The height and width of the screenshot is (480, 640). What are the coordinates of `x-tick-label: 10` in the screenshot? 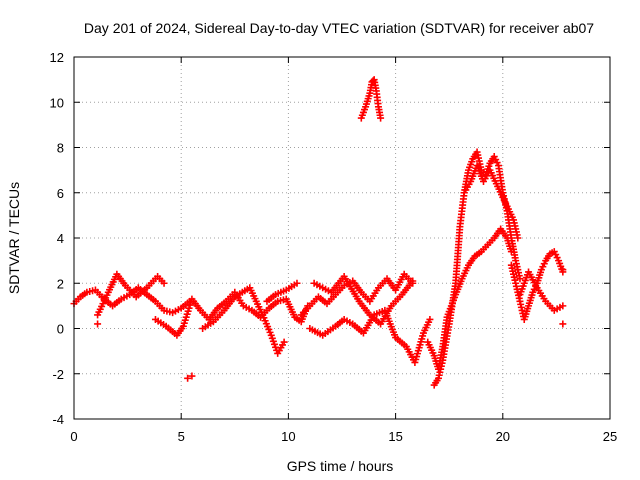 It's located at (288, 436).